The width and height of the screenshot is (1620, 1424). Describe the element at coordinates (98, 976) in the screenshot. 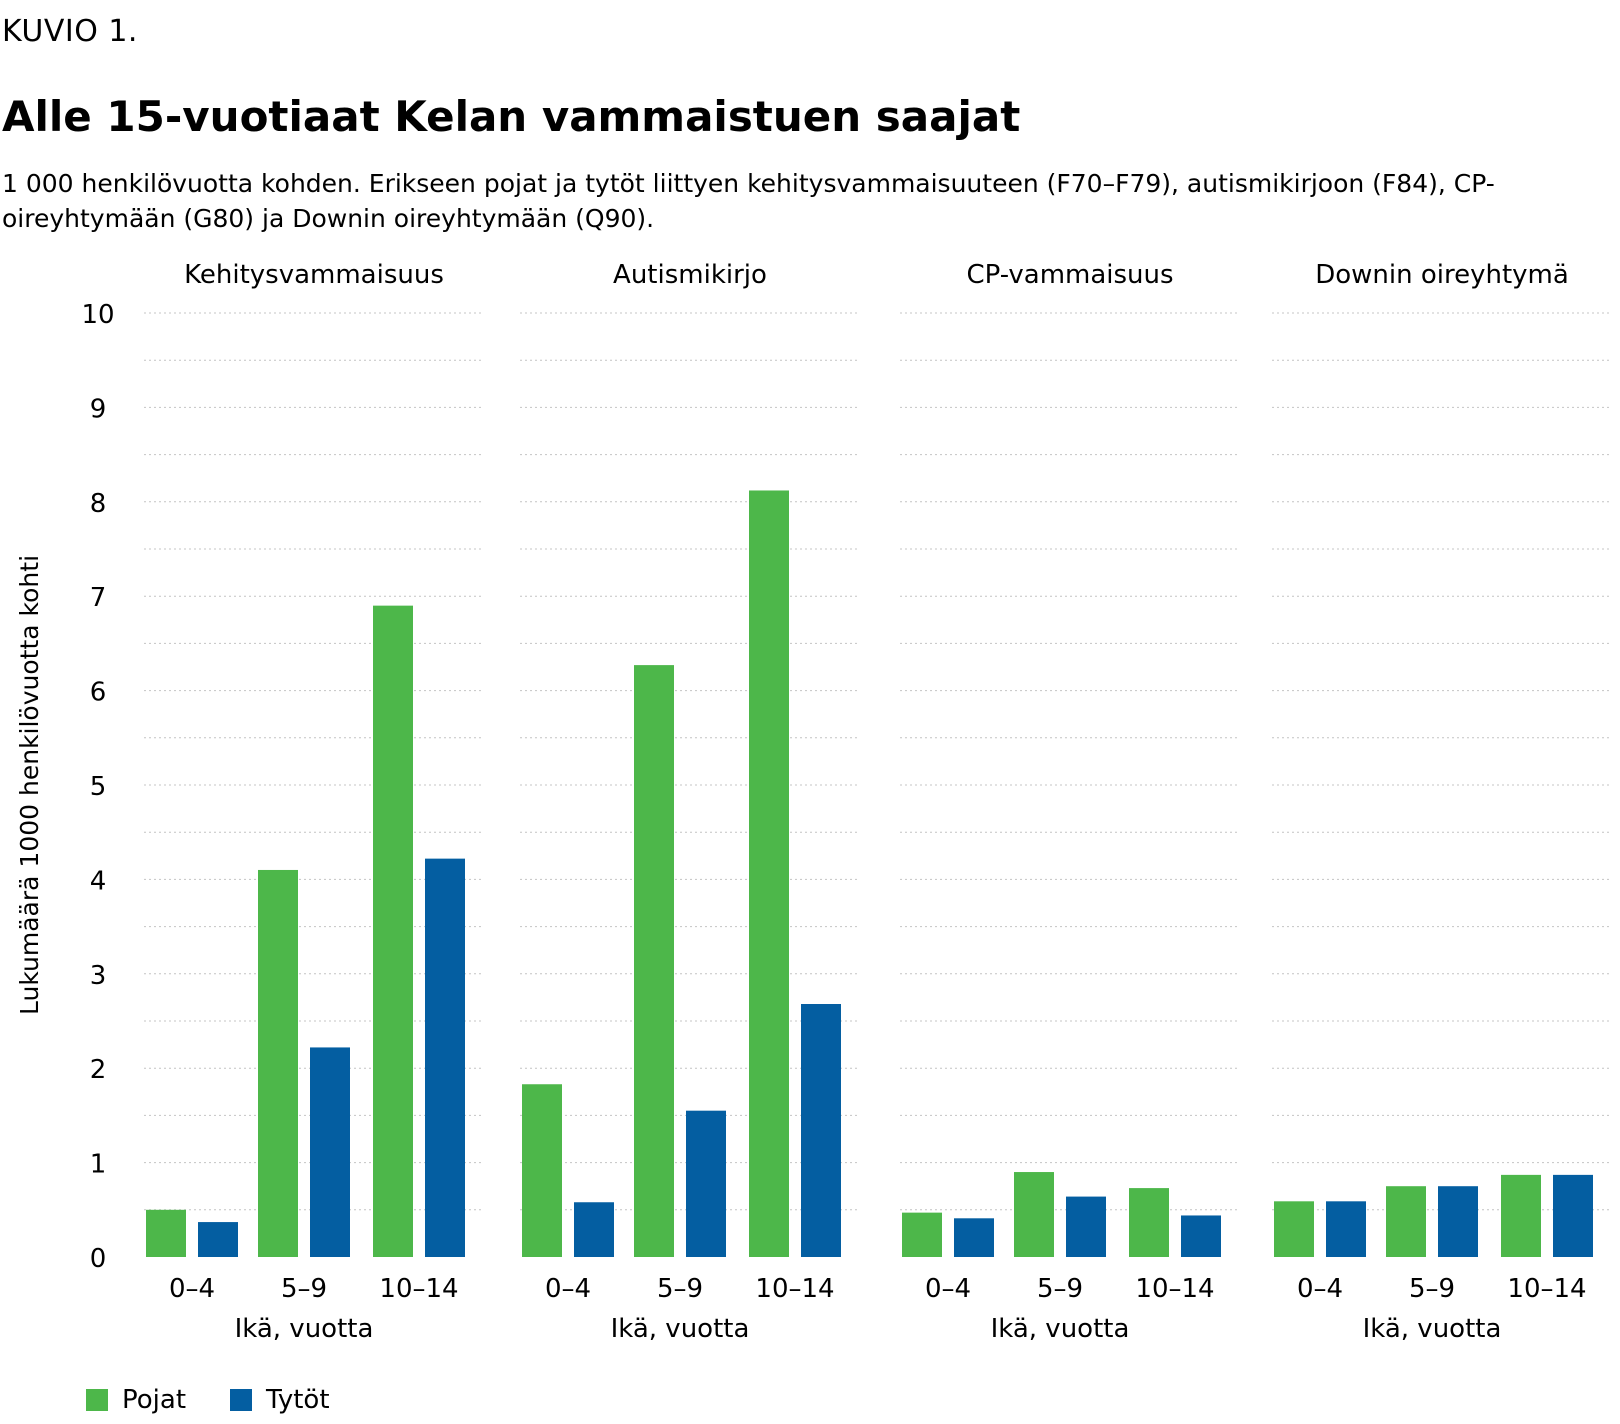

I see `y-tick-label: 3` at that location.